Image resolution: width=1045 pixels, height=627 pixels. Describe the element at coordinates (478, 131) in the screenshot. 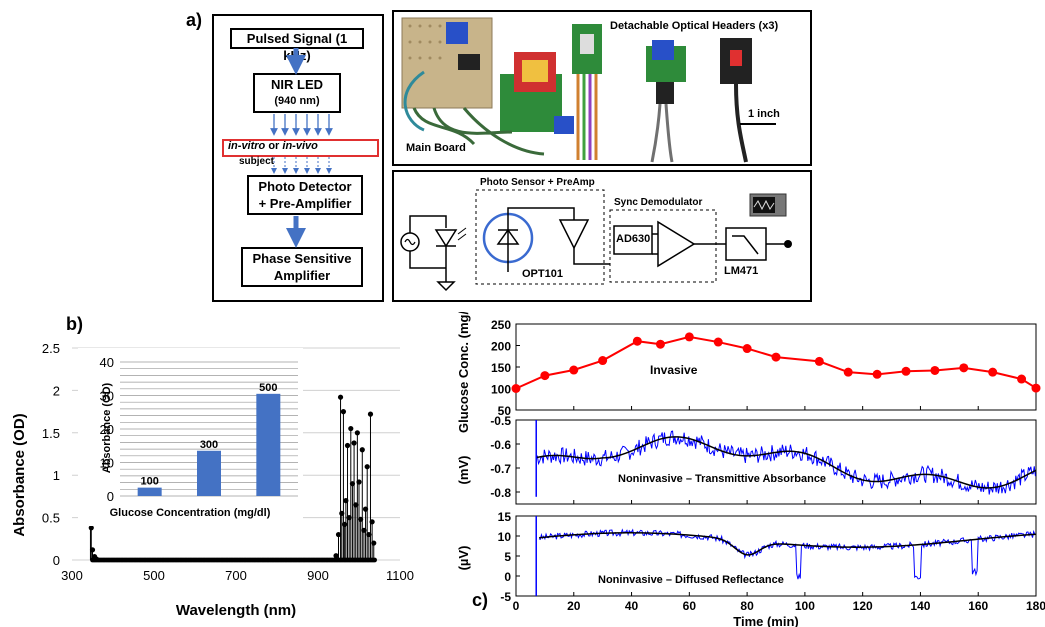

I see `wires` at that location.